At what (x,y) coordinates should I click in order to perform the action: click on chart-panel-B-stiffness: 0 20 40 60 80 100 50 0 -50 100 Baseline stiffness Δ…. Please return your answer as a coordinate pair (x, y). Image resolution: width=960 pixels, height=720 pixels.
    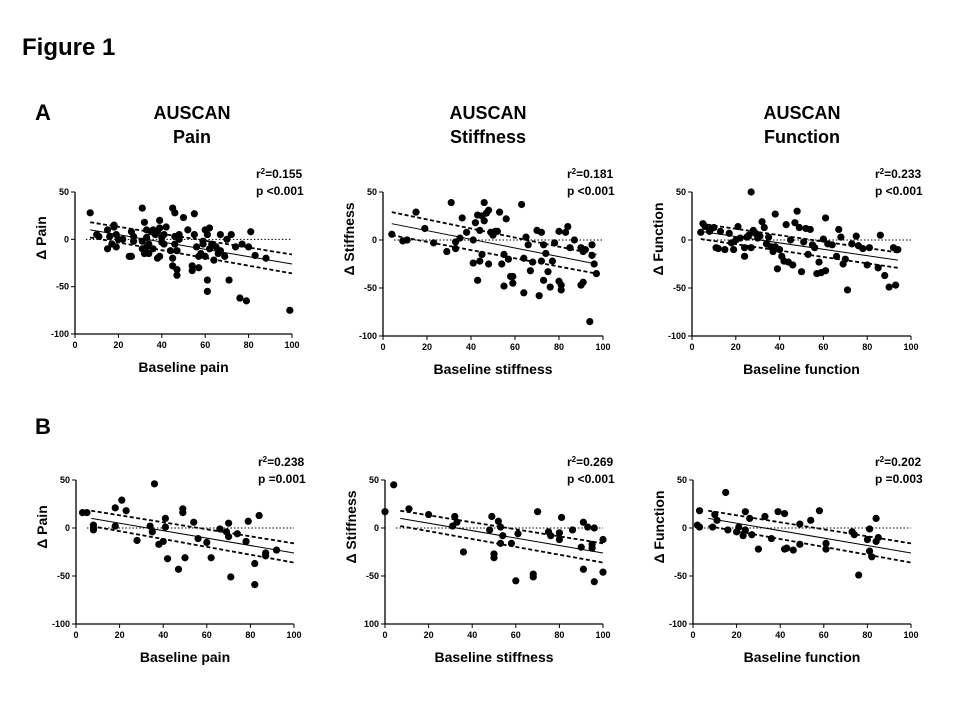
    Looking at the image, I should click on (479, 560).